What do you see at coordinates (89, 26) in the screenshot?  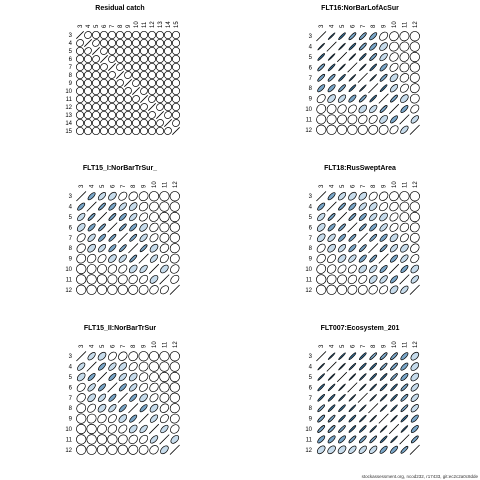 I see `col-tick-label: 4` at bounding box center [89, 26].